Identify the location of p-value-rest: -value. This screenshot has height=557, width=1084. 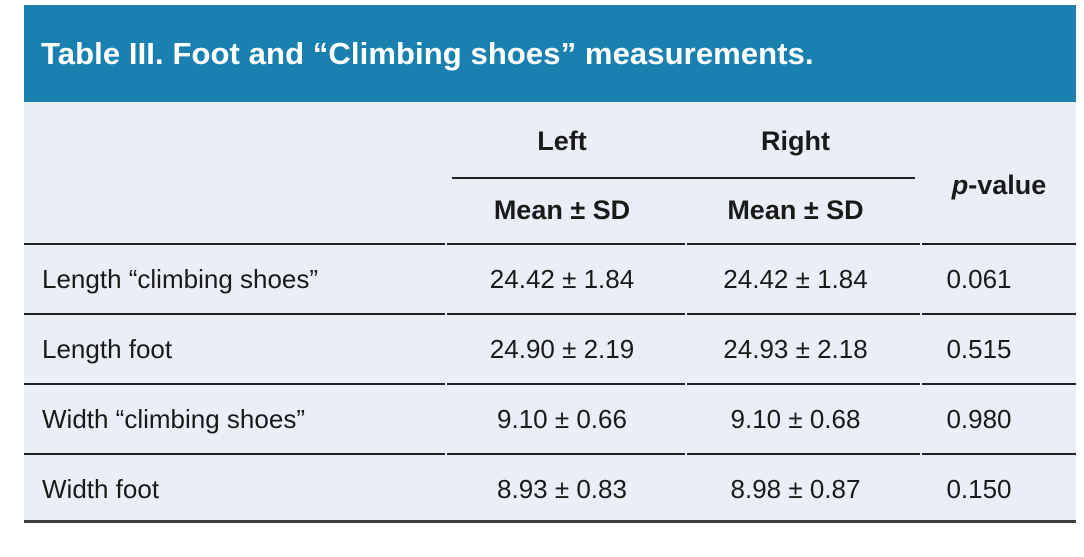
(1007, 184).